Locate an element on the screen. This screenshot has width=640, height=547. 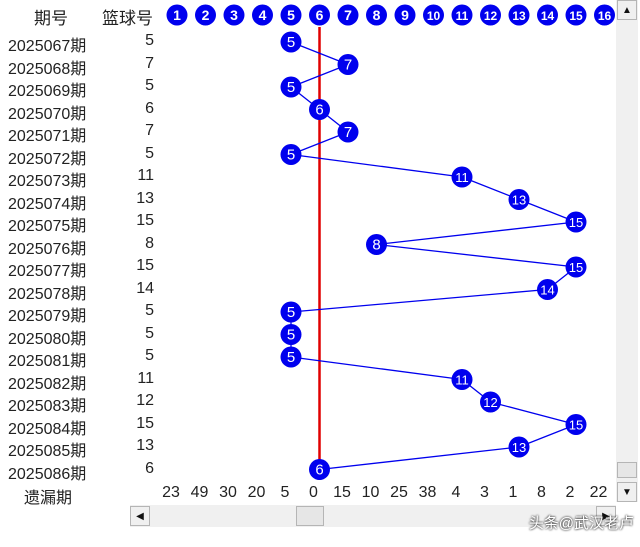
omission-value: 2 is located at coordinates (570, 492).